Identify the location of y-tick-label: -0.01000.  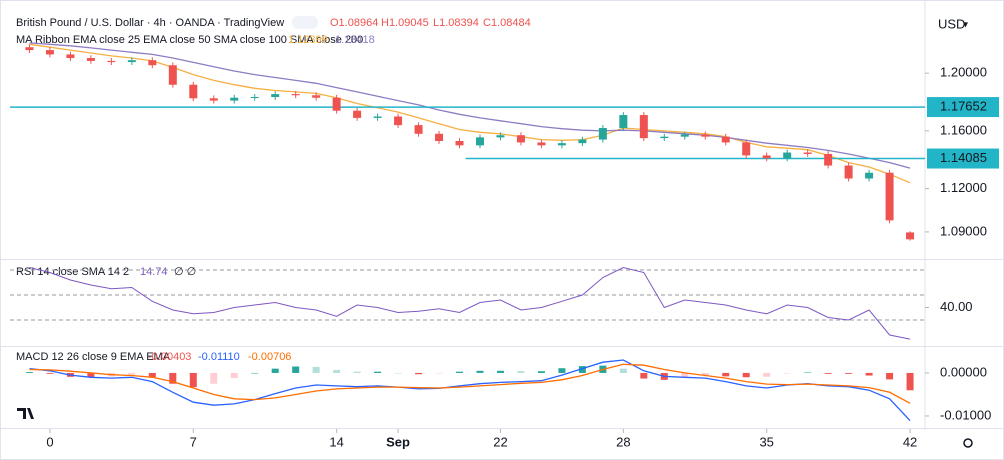
(965, 414).